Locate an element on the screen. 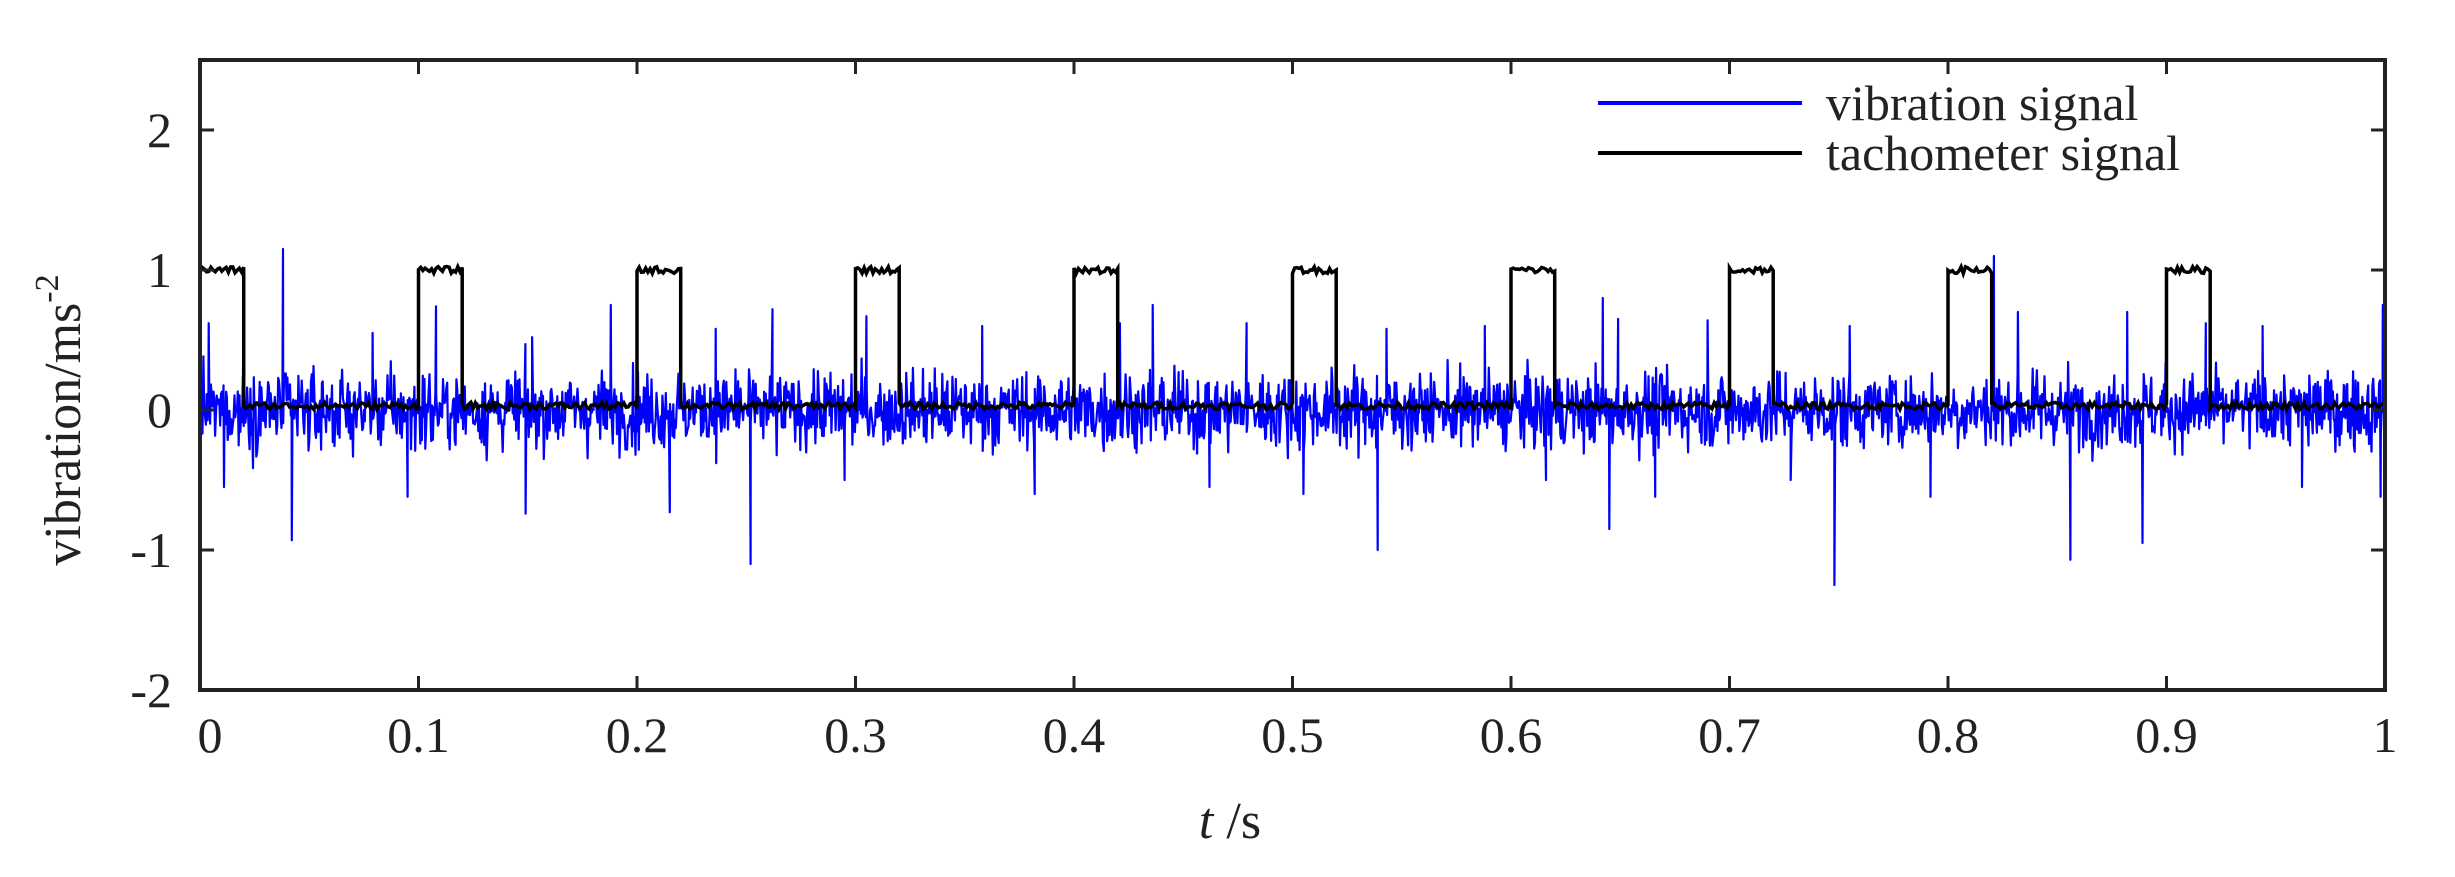 The image size is (2455, 877). x-tick-label: 0.2 is located at coordinates (637, 735).